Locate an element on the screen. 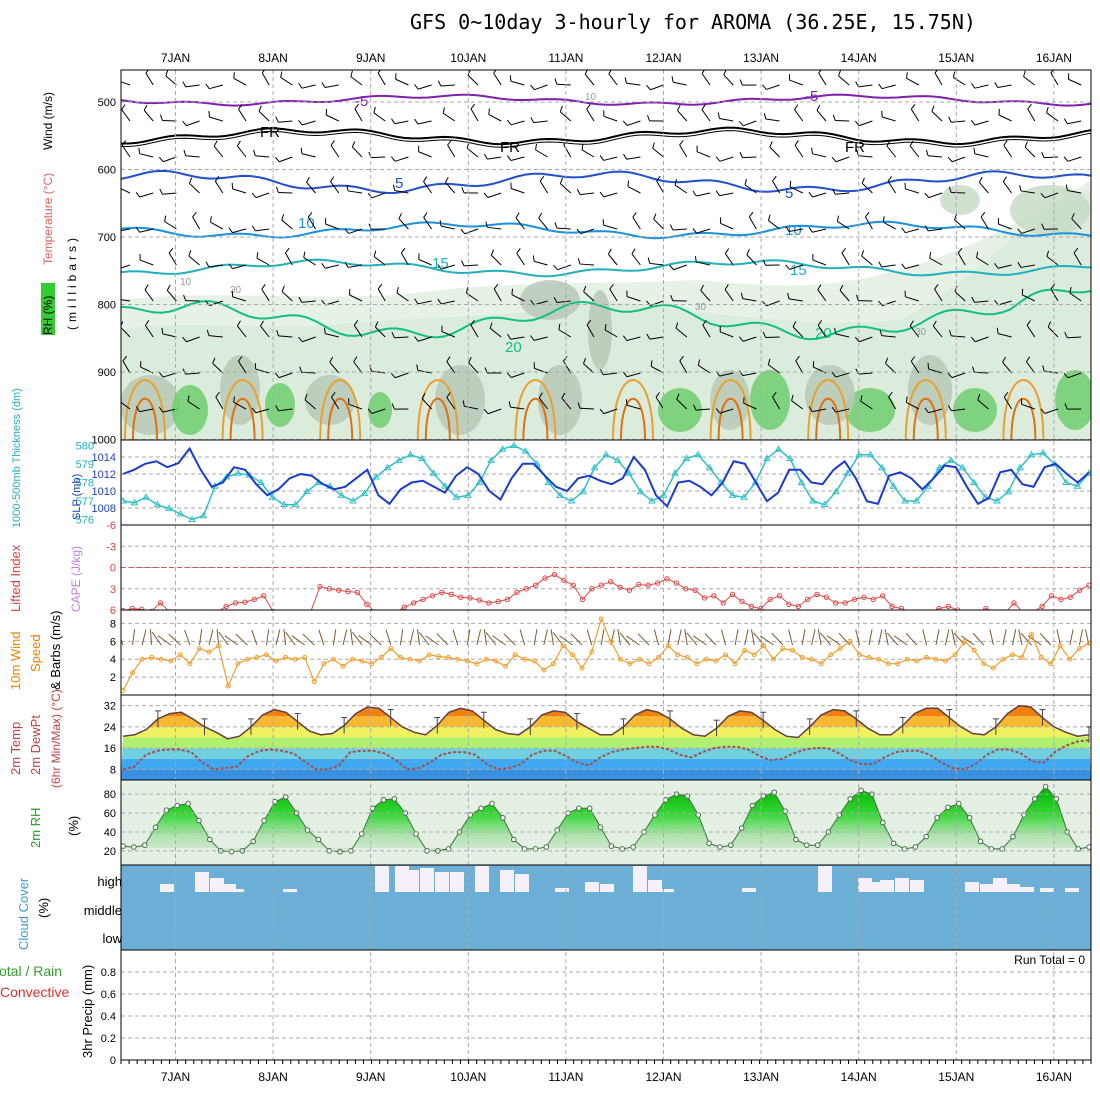 This screenshot has width=1100, height=1100. isotherm-label: FR is located at coordinates (510, 147).